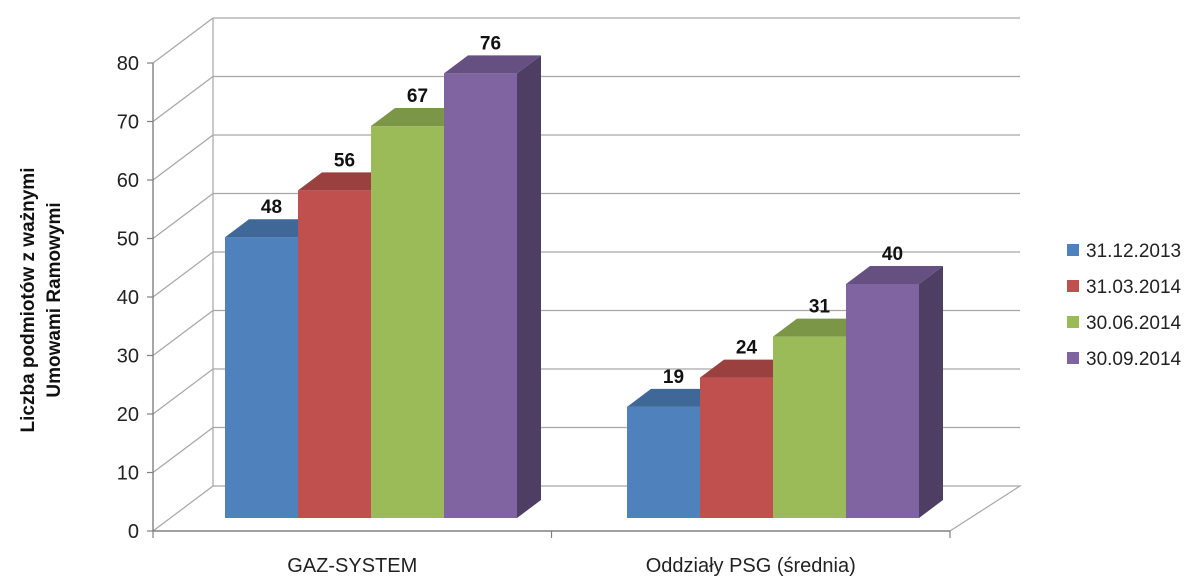 The width and height of the screenshot is (1199, 579). I want to click on category-label: GAZ-SYSTEM, so click(352, 566).